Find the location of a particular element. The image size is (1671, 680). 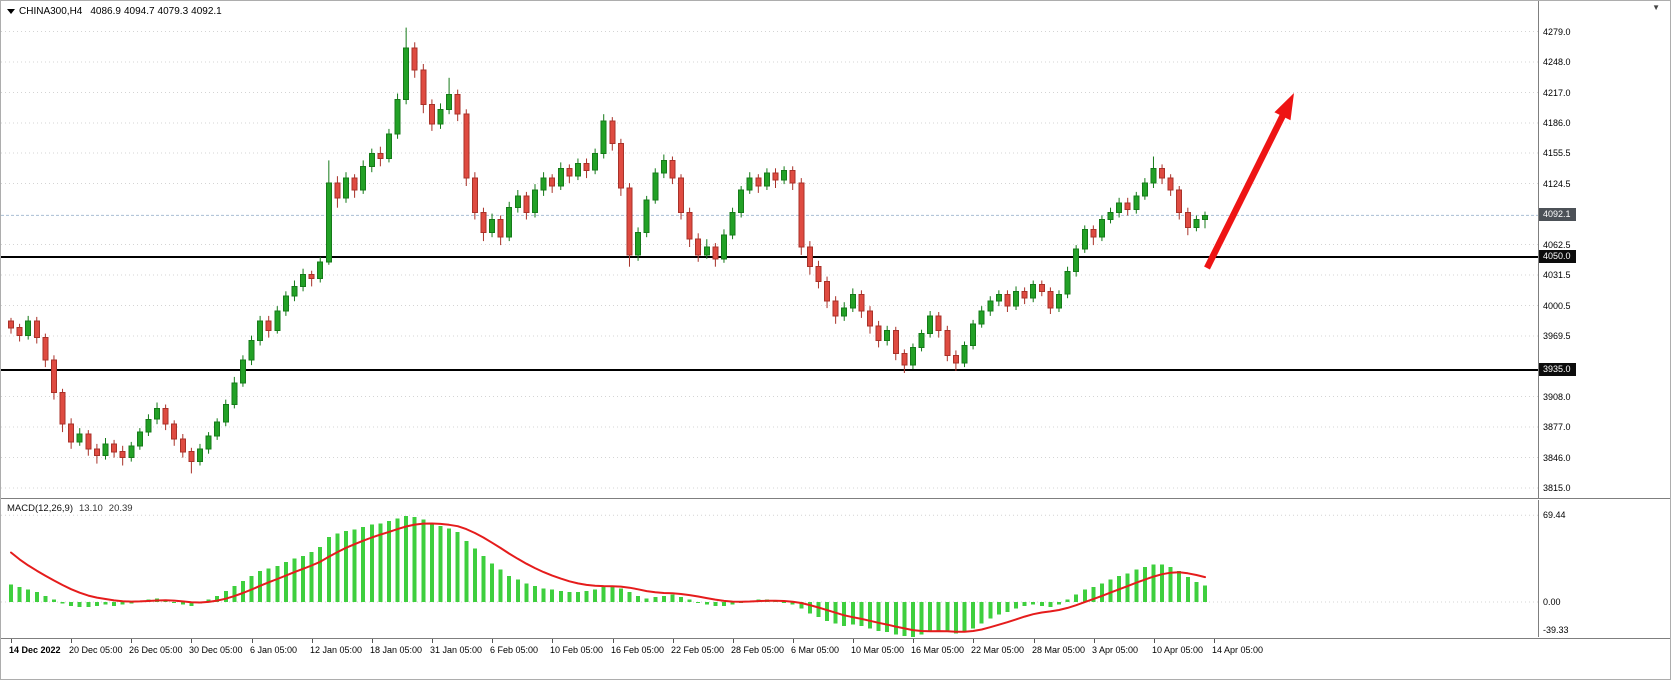

time-axis-label: 22 Feb 05:00 is located at coordinates (698, 650).